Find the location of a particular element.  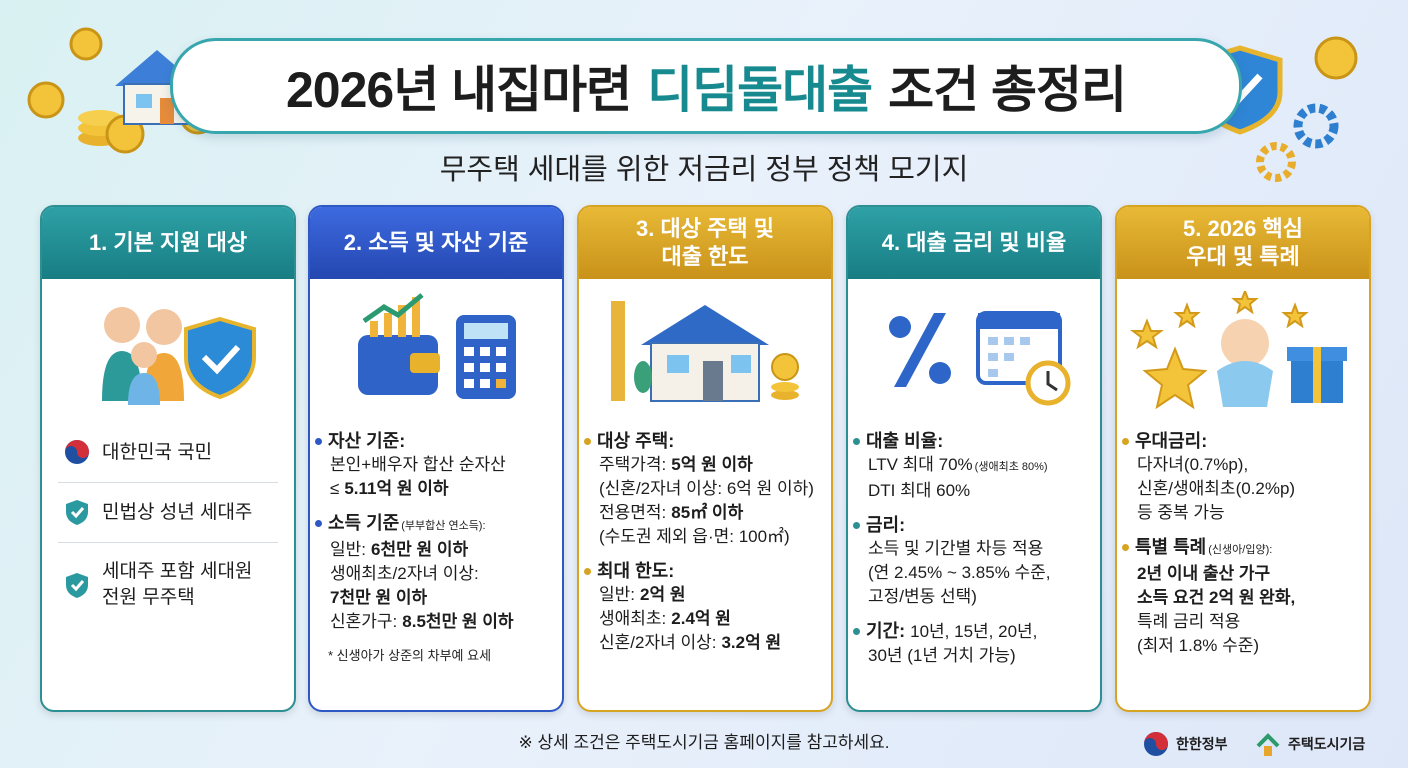

card-title: 1. 기본 지원 대상 is located at coordinates (168, 242).